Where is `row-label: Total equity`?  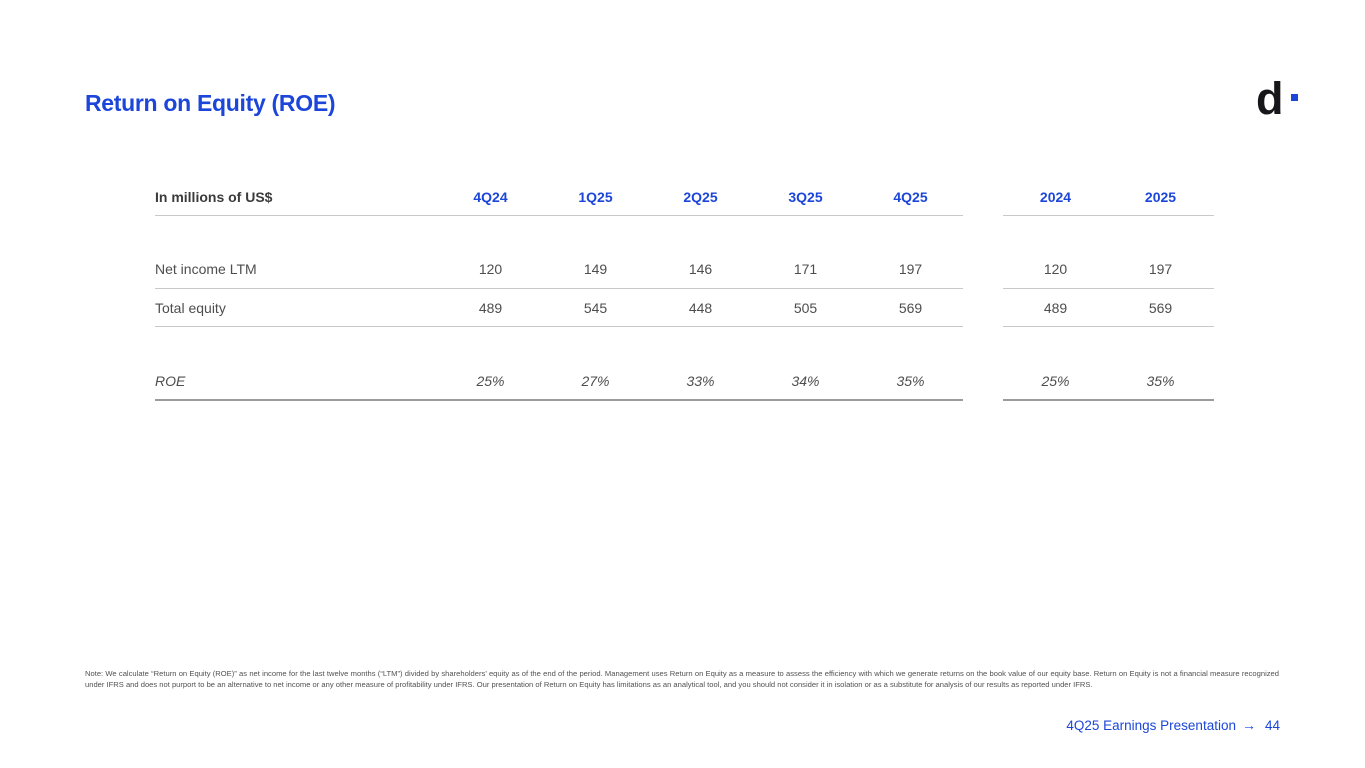
row-label: Total equity is located at coordinates (190, 307).